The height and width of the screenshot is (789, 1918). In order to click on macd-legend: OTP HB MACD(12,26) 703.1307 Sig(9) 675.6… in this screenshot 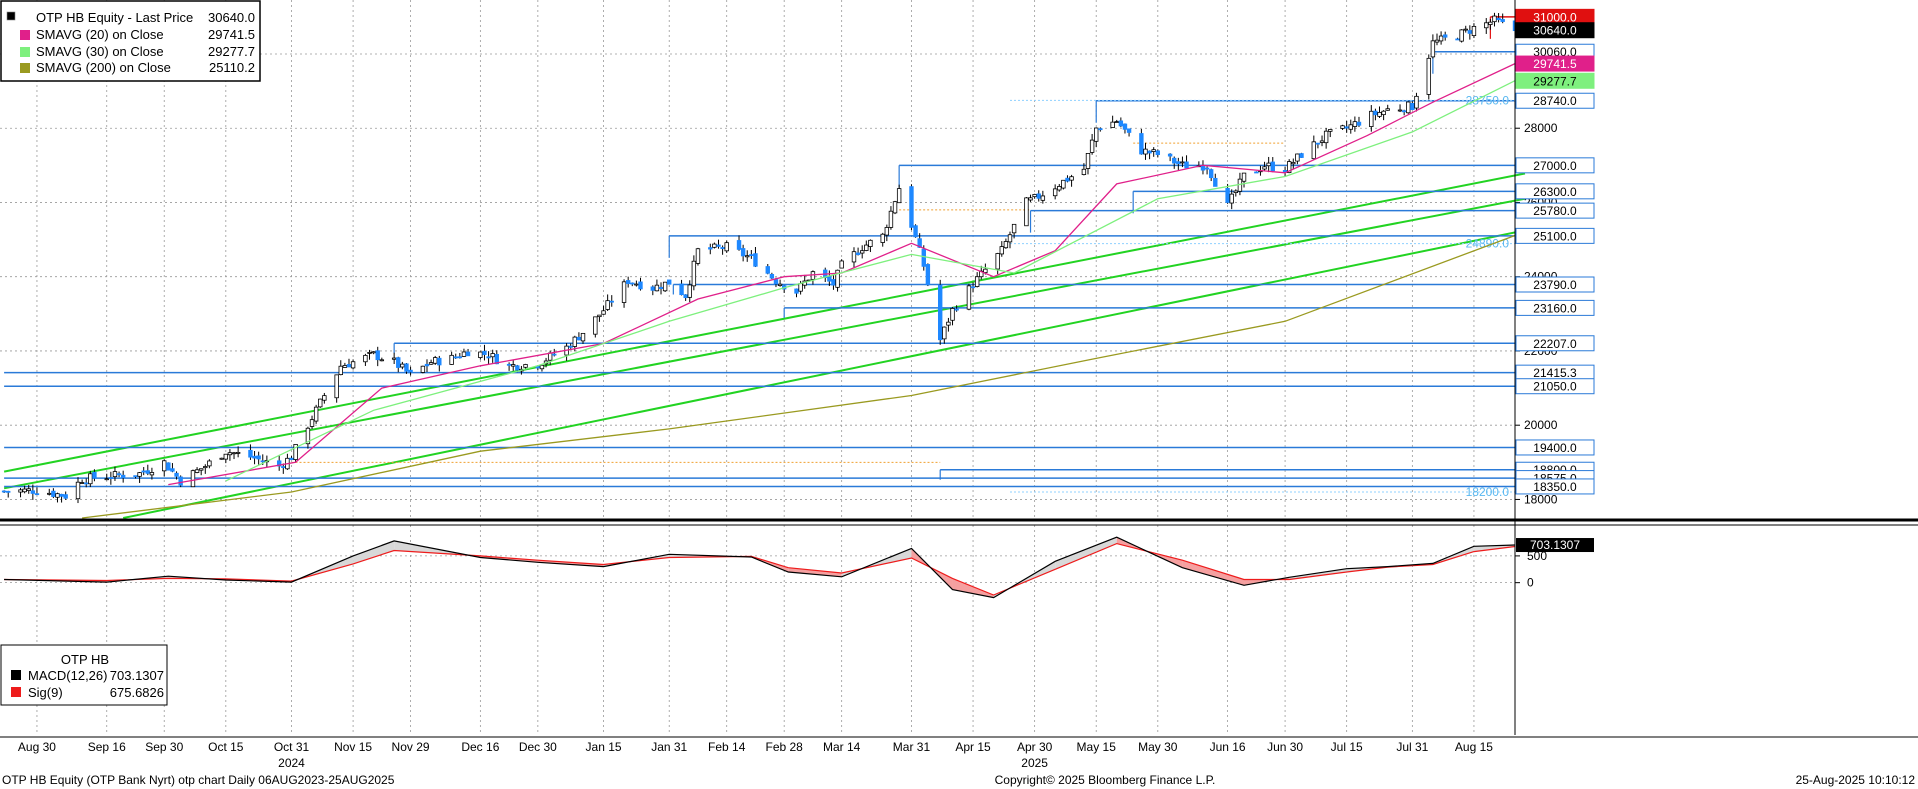, I will do `click(84, 675)`.